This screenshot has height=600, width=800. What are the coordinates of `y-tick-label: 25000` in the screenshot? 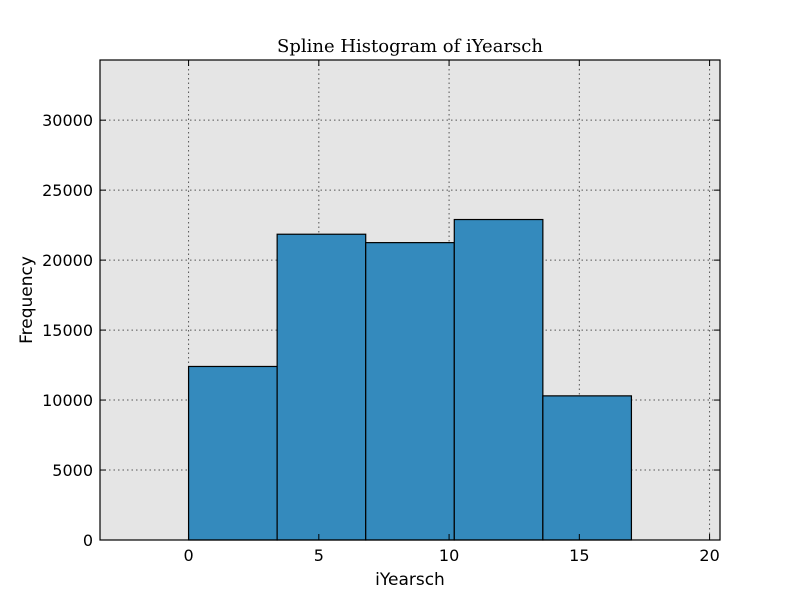 It's located at (67, 190).